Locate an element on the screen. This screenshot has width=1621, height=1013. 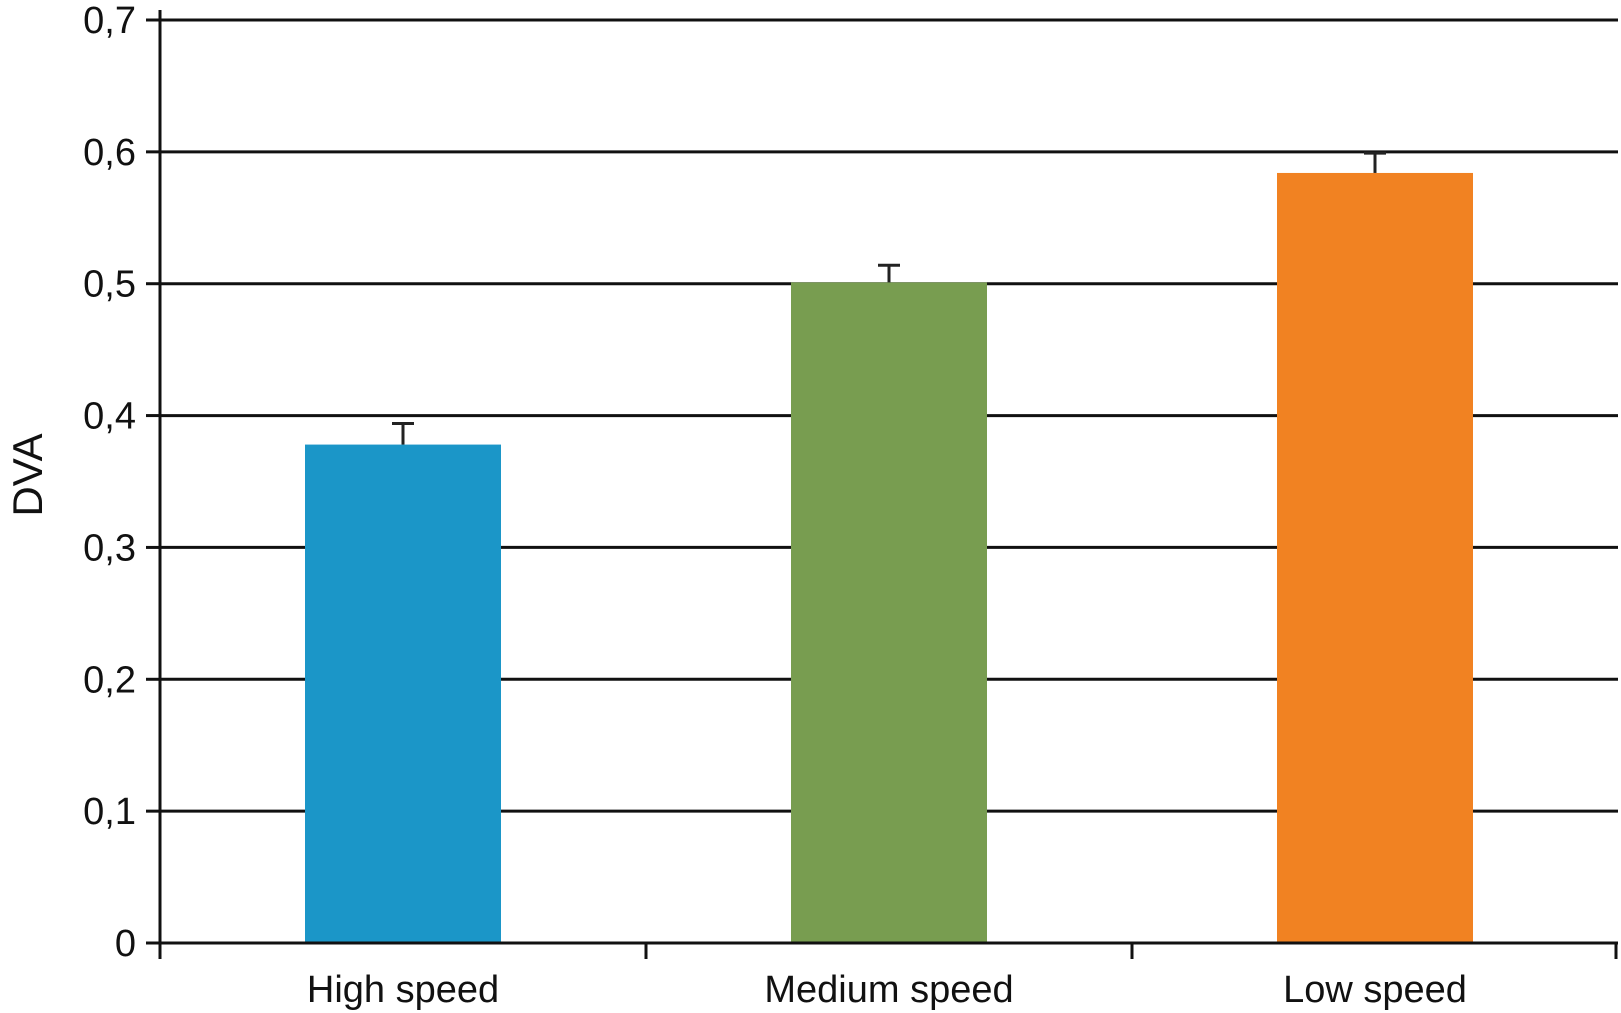
x-tick-label: Medium speed is located at coordinates (888, 990).